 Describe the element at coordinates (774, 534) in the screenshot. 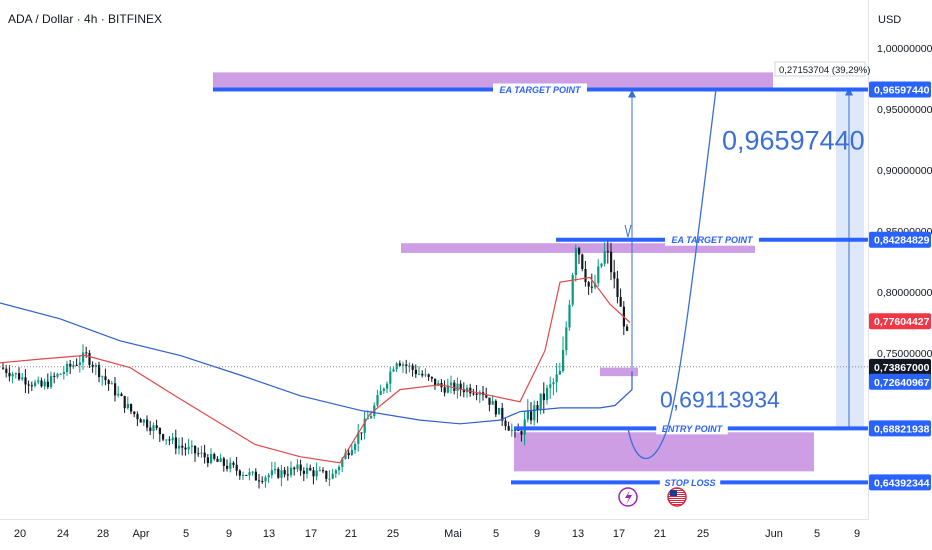

I see `time-tick: Jun` at that location.